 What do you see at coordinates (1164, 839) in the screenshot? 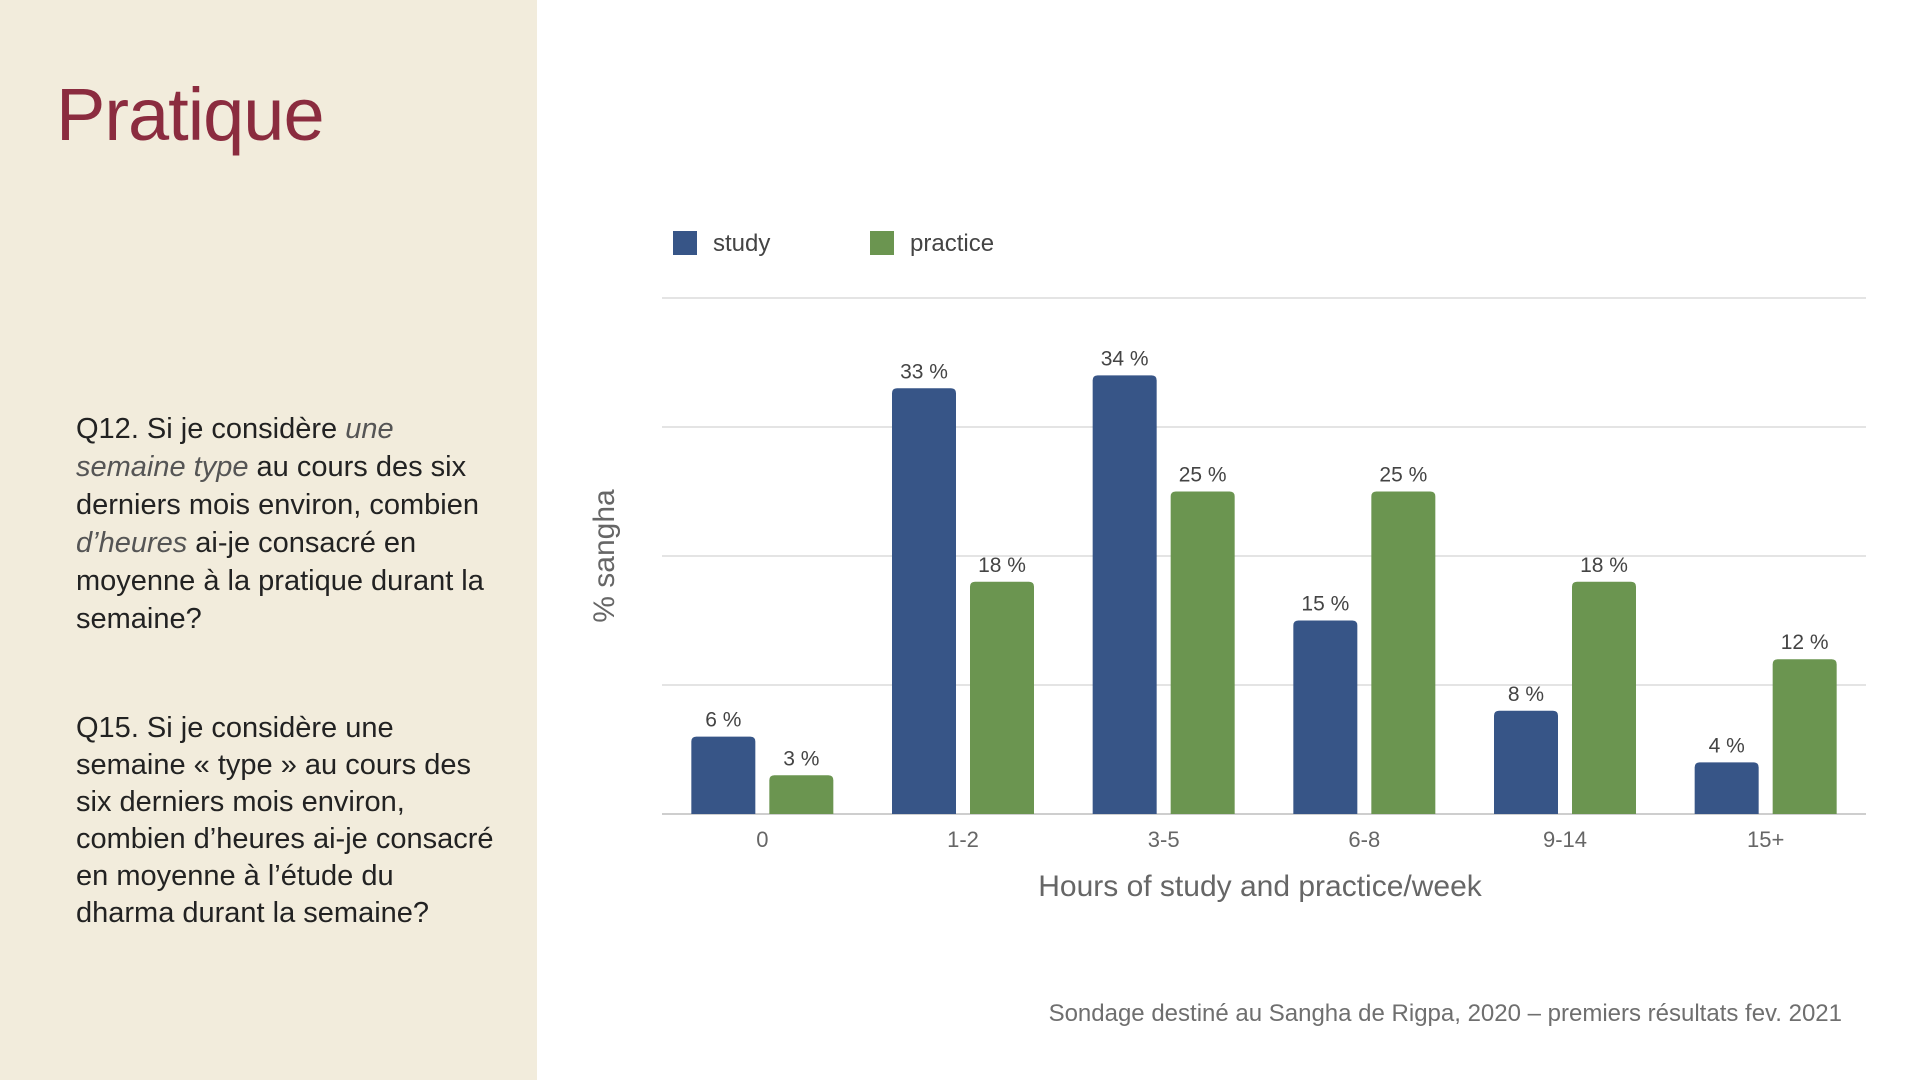
I see `x-tick-label: 3-5` at bounding box center [1164, 839].